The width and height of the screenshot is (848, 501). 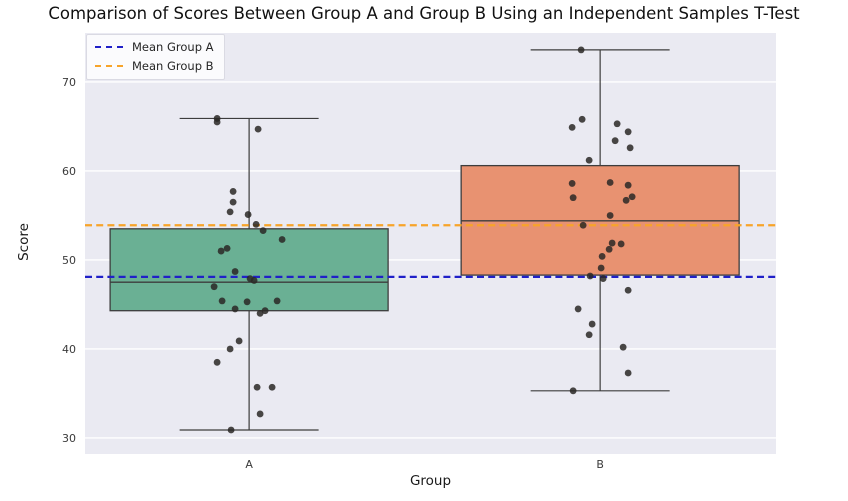 I want to click on y-tick-label: 50, so click(x=69, y=260).